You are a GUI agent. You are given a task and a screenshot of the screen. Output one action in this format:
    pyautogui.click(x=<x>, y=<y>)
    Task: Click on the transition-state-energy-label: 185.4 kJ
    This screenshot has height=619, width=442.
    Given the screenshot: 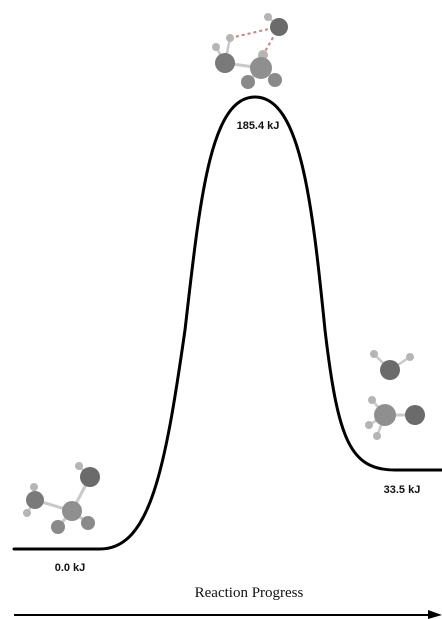 What is the action you would take?
    pyautogui.click(x=258, y=126)
    